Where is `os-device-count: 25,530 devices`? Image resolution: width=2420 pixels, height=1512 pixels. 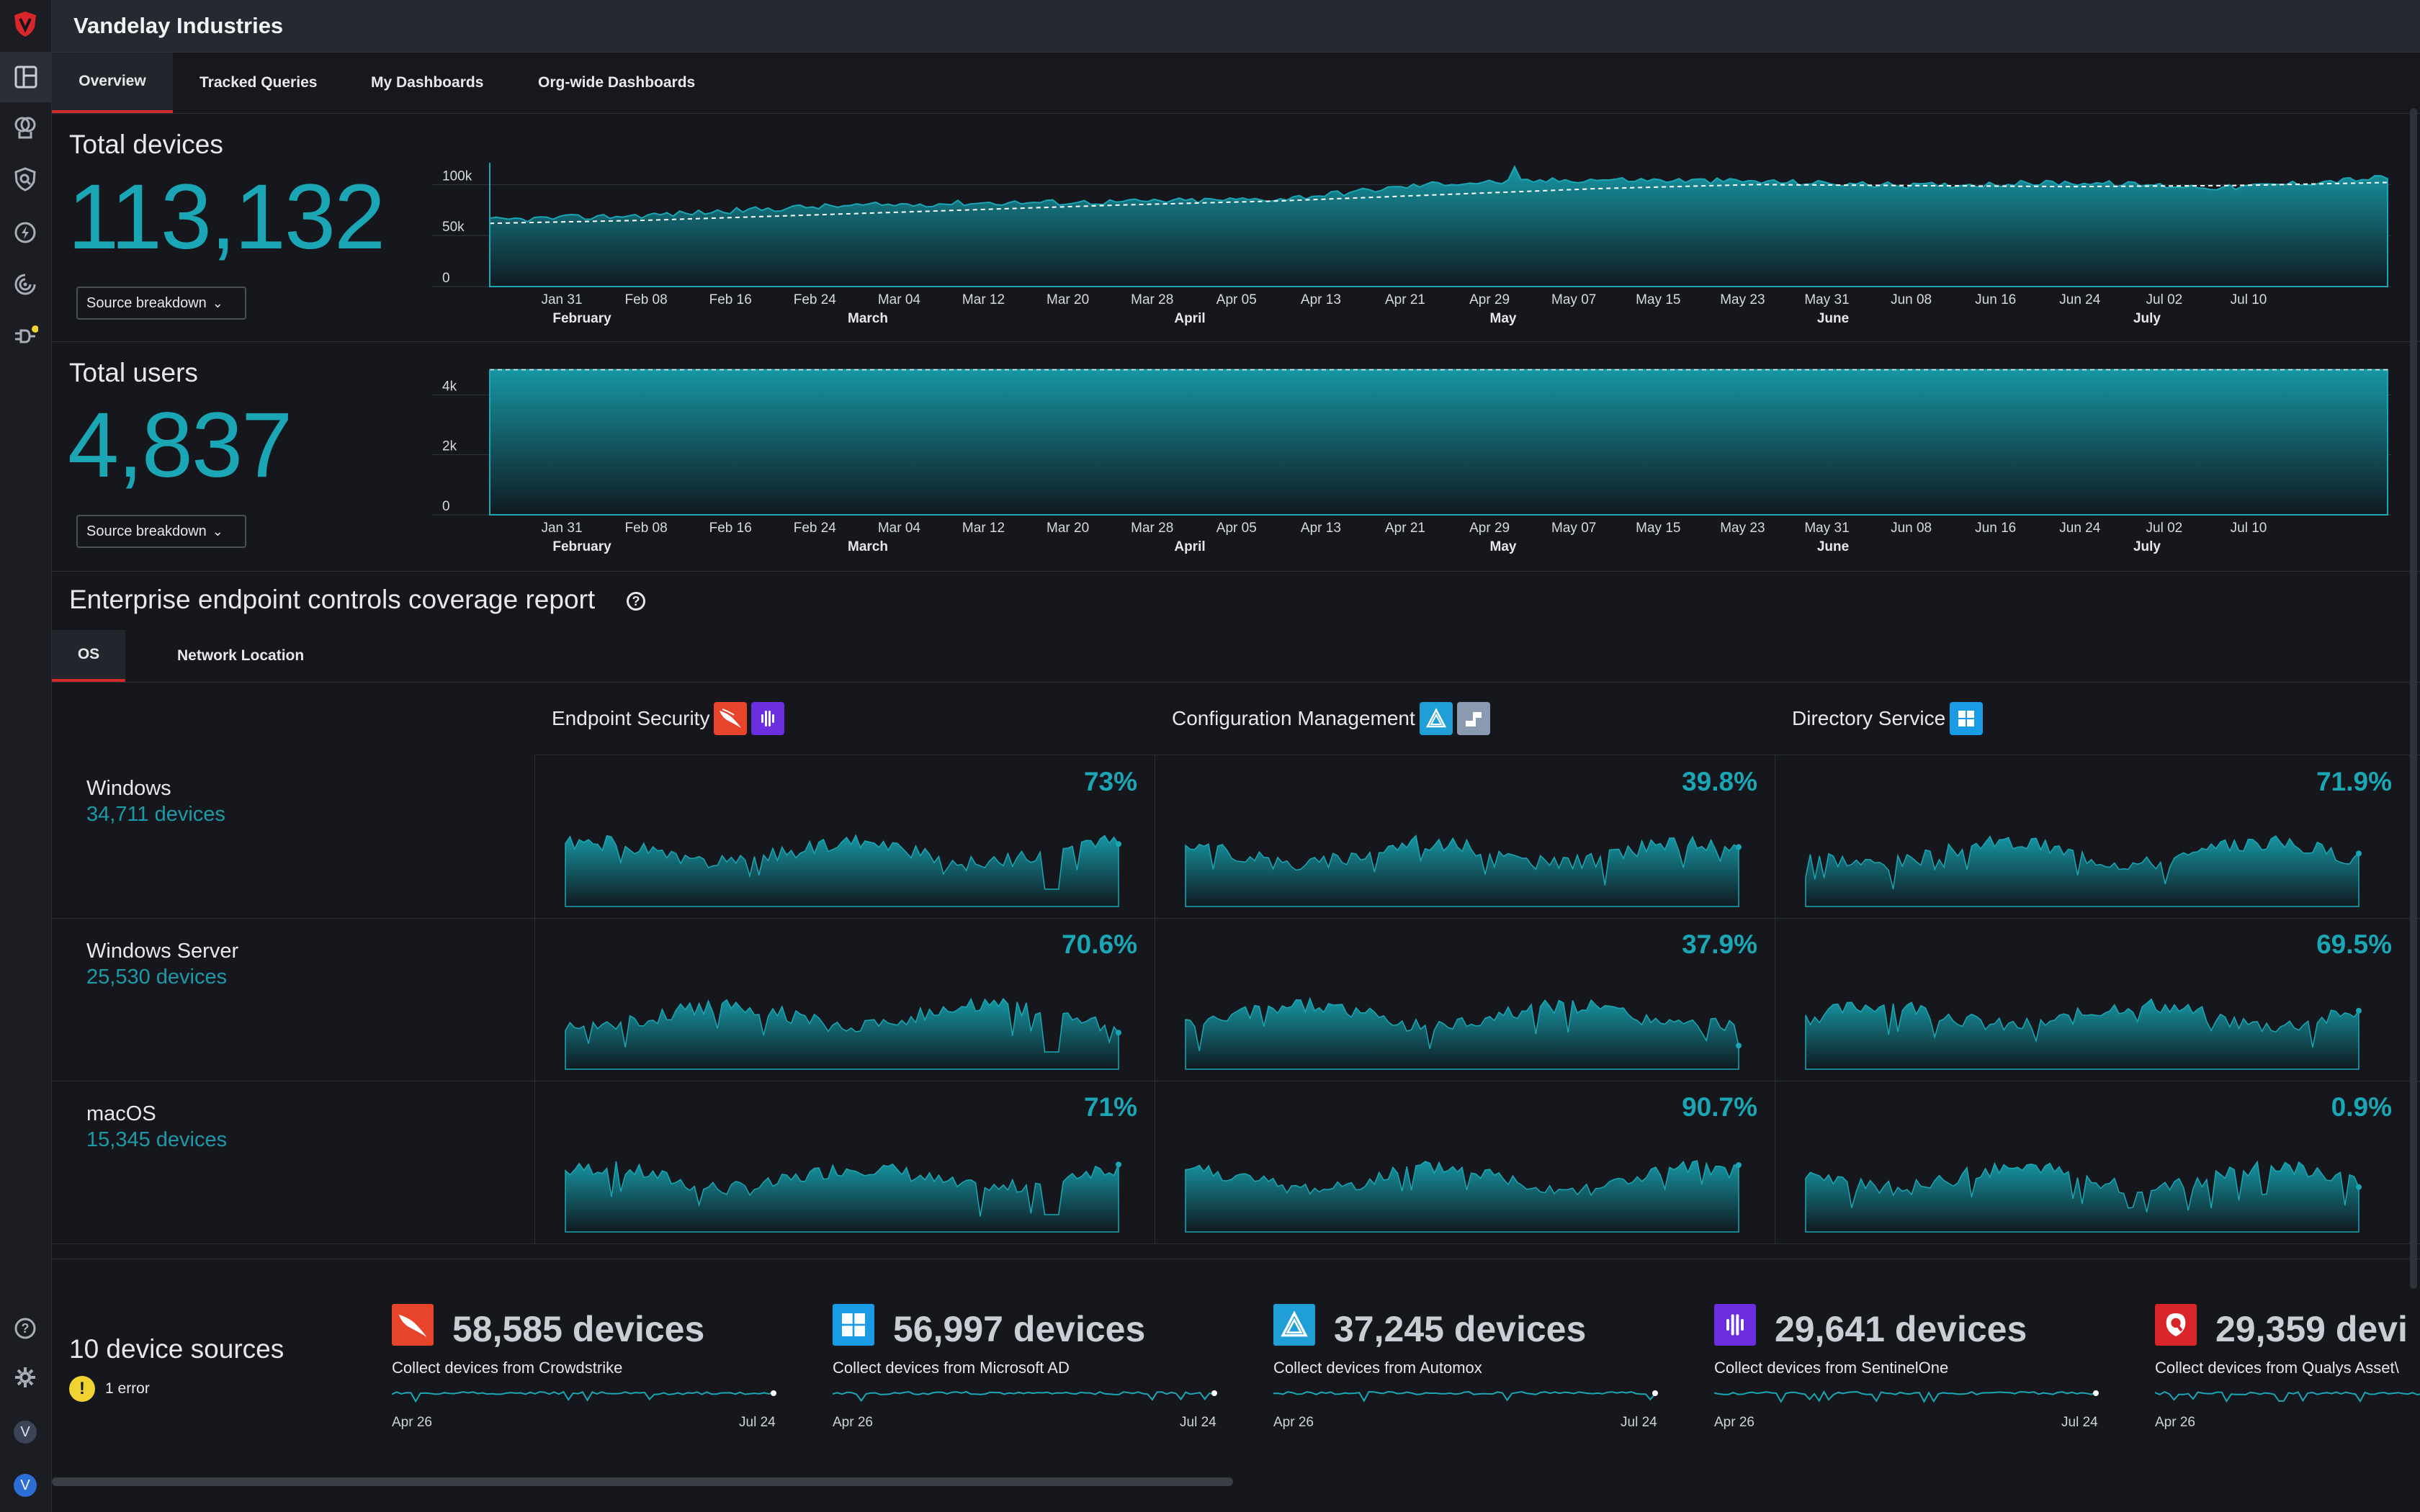
os-device-count: 25,530 devices is located at coordinates (157, 977).